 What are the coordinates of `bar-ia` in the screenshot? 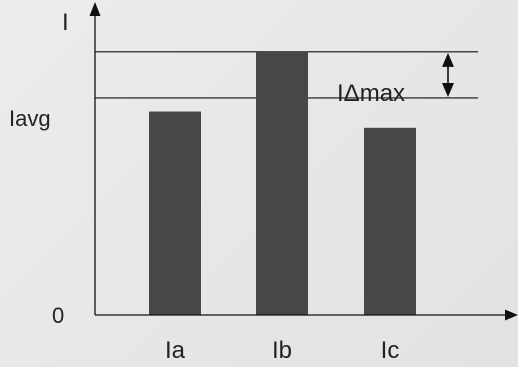 It's located at (175, 213).